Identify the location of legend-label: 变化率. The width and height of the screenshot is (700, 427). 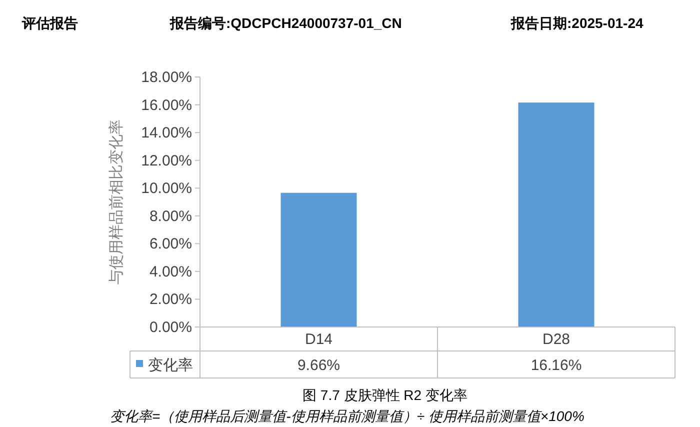
(170, 365).